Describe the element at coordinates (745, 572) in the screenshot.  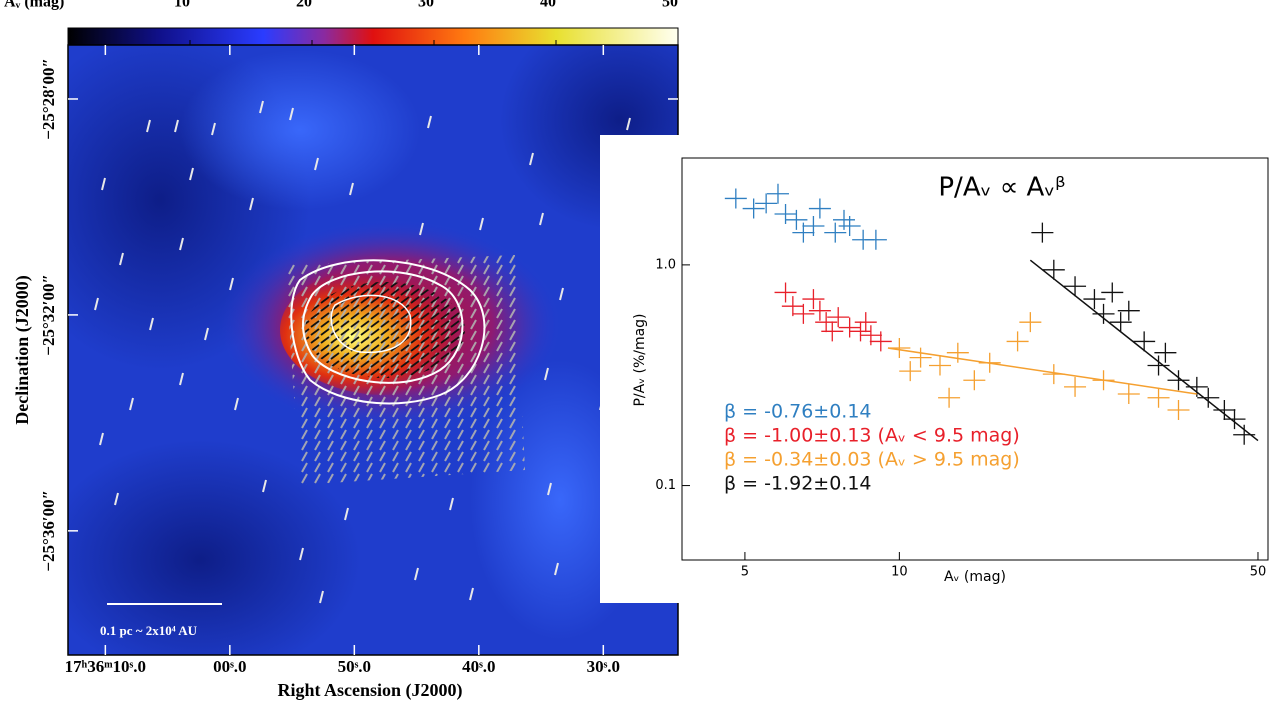
I see `x-tick-label: 5` at that location.